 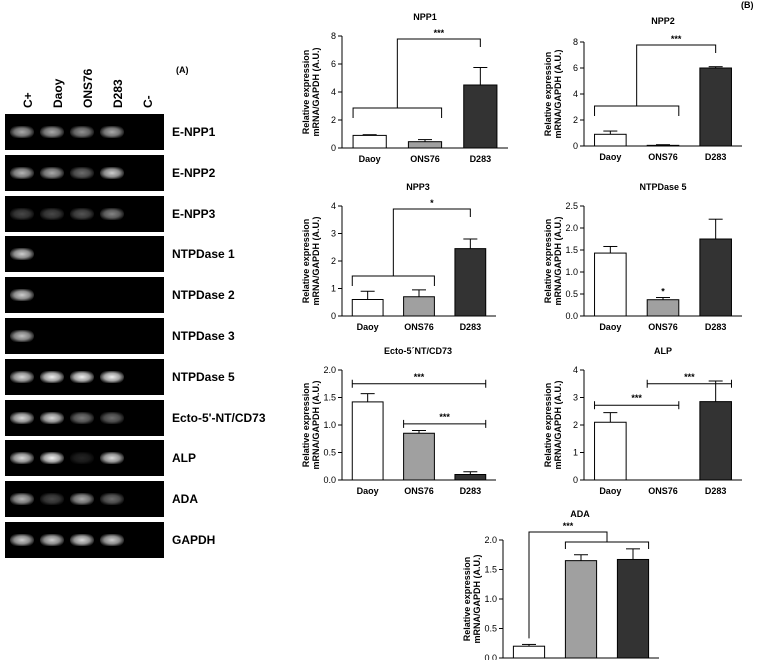 What do you see at coordinates (88, 88) in the screenshot?
I see `lane-label: ONS76` at bounding box center [88, 88].